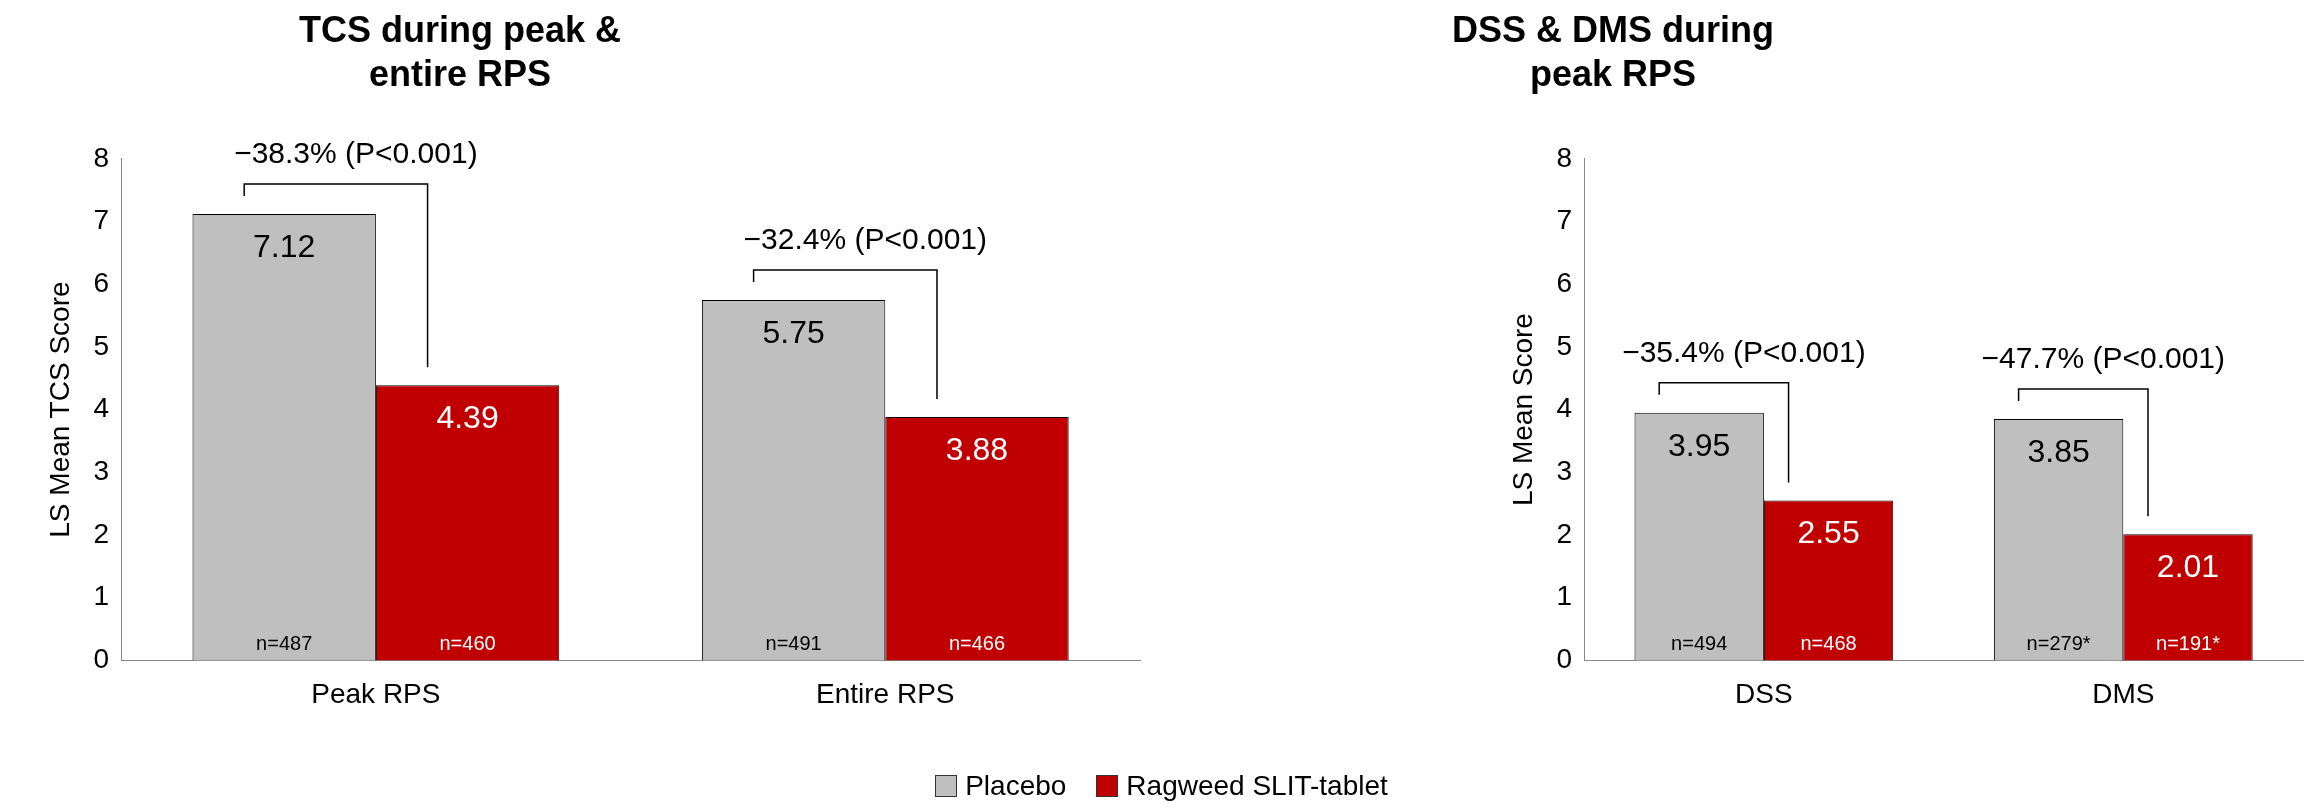 The width and height of the screenshot is (2323, 812). I want to click on data-label: 7.12, so click(284, 245).